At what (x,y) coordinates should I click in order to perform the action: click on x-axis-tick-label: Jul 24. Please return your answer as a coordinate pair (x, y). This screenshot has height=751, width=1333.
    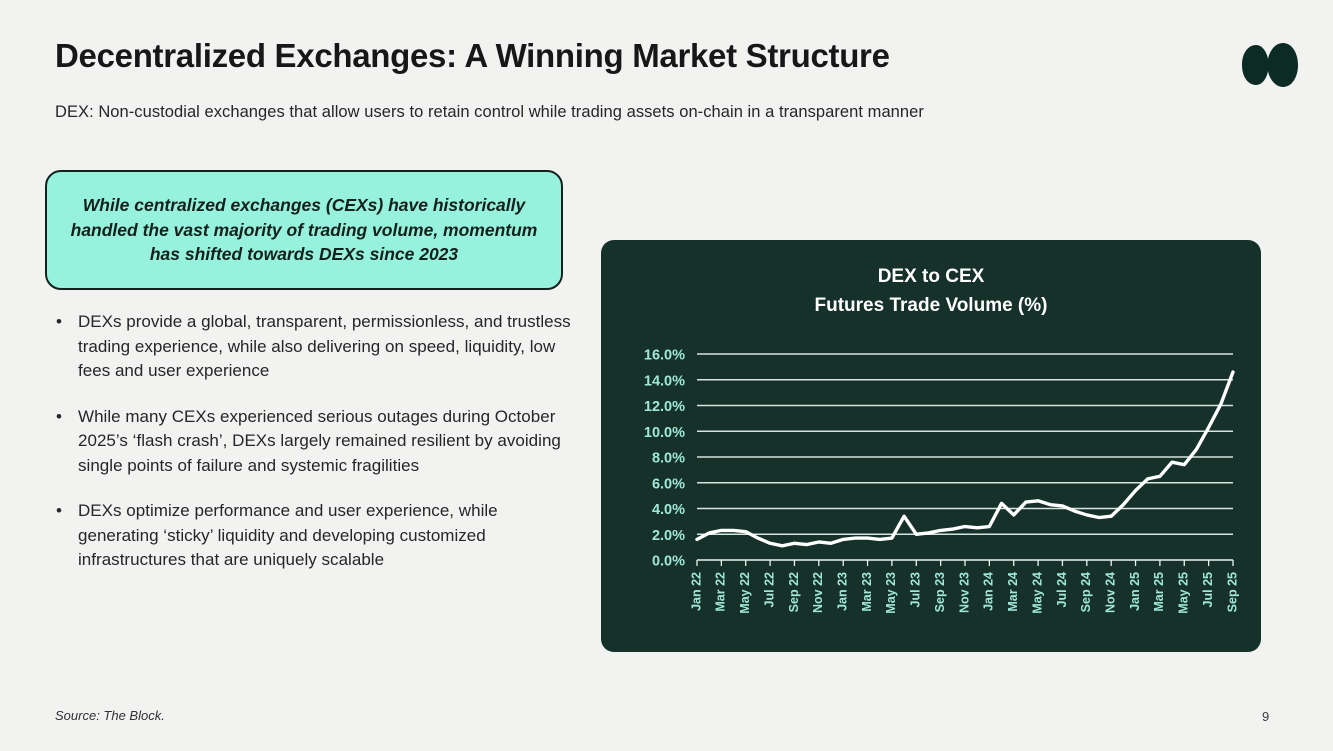
    Looking at the image, I should click on (1062, 589).